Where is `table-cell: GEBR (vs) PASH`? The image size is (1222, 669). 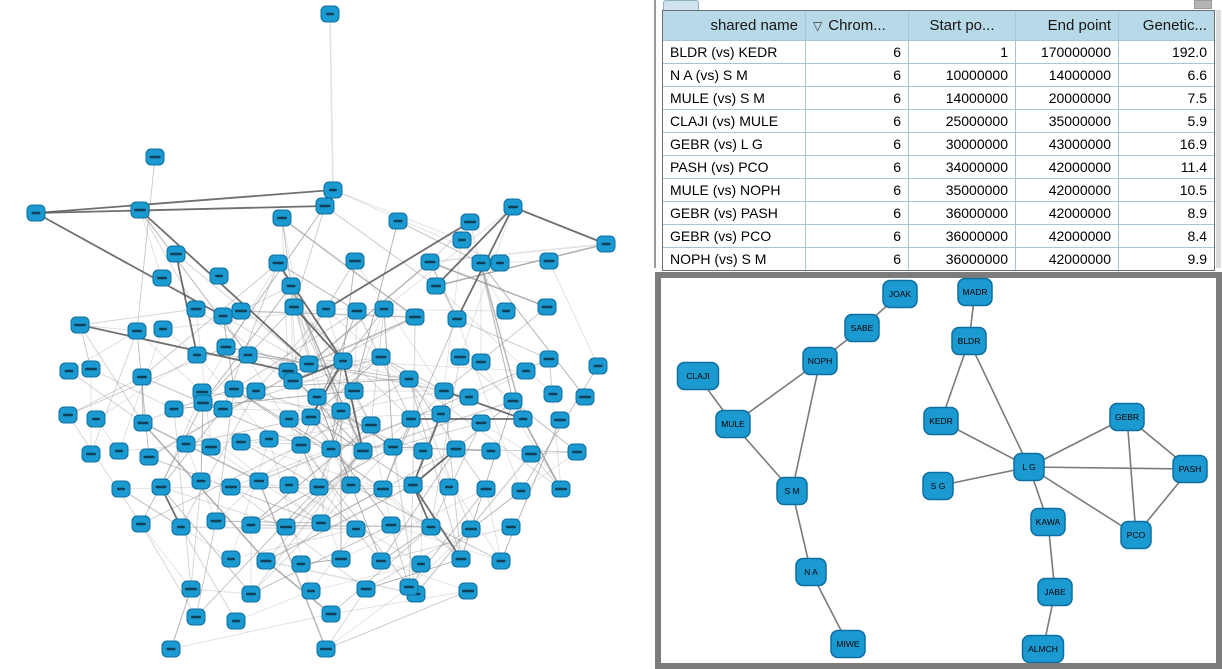
table-cell: GEBR (vs) PASH is located at coordinates (734, 213).